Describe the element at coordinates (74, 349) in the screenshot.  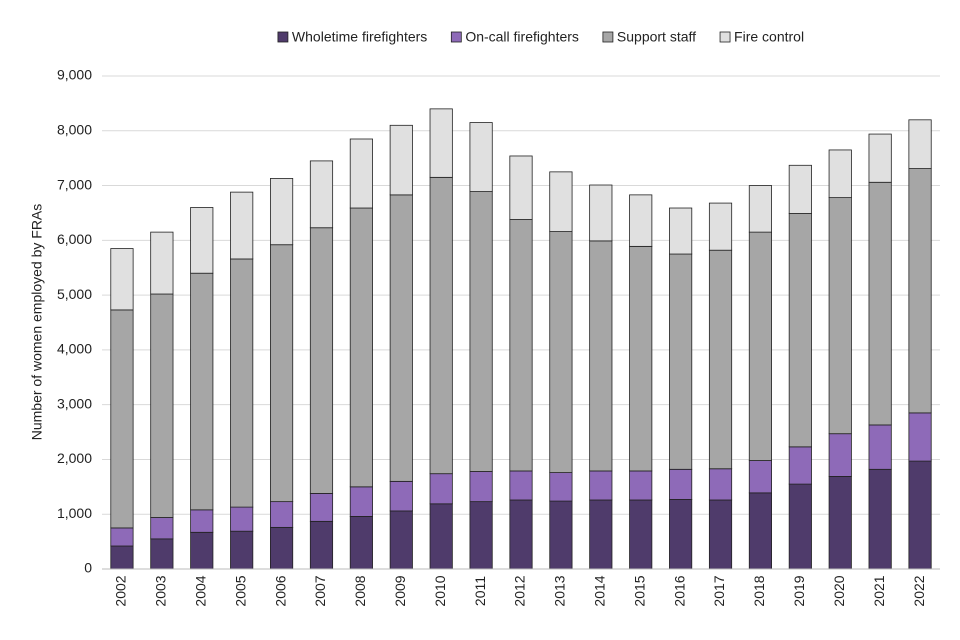
I see `y-tick-label: 4,000` at that location.